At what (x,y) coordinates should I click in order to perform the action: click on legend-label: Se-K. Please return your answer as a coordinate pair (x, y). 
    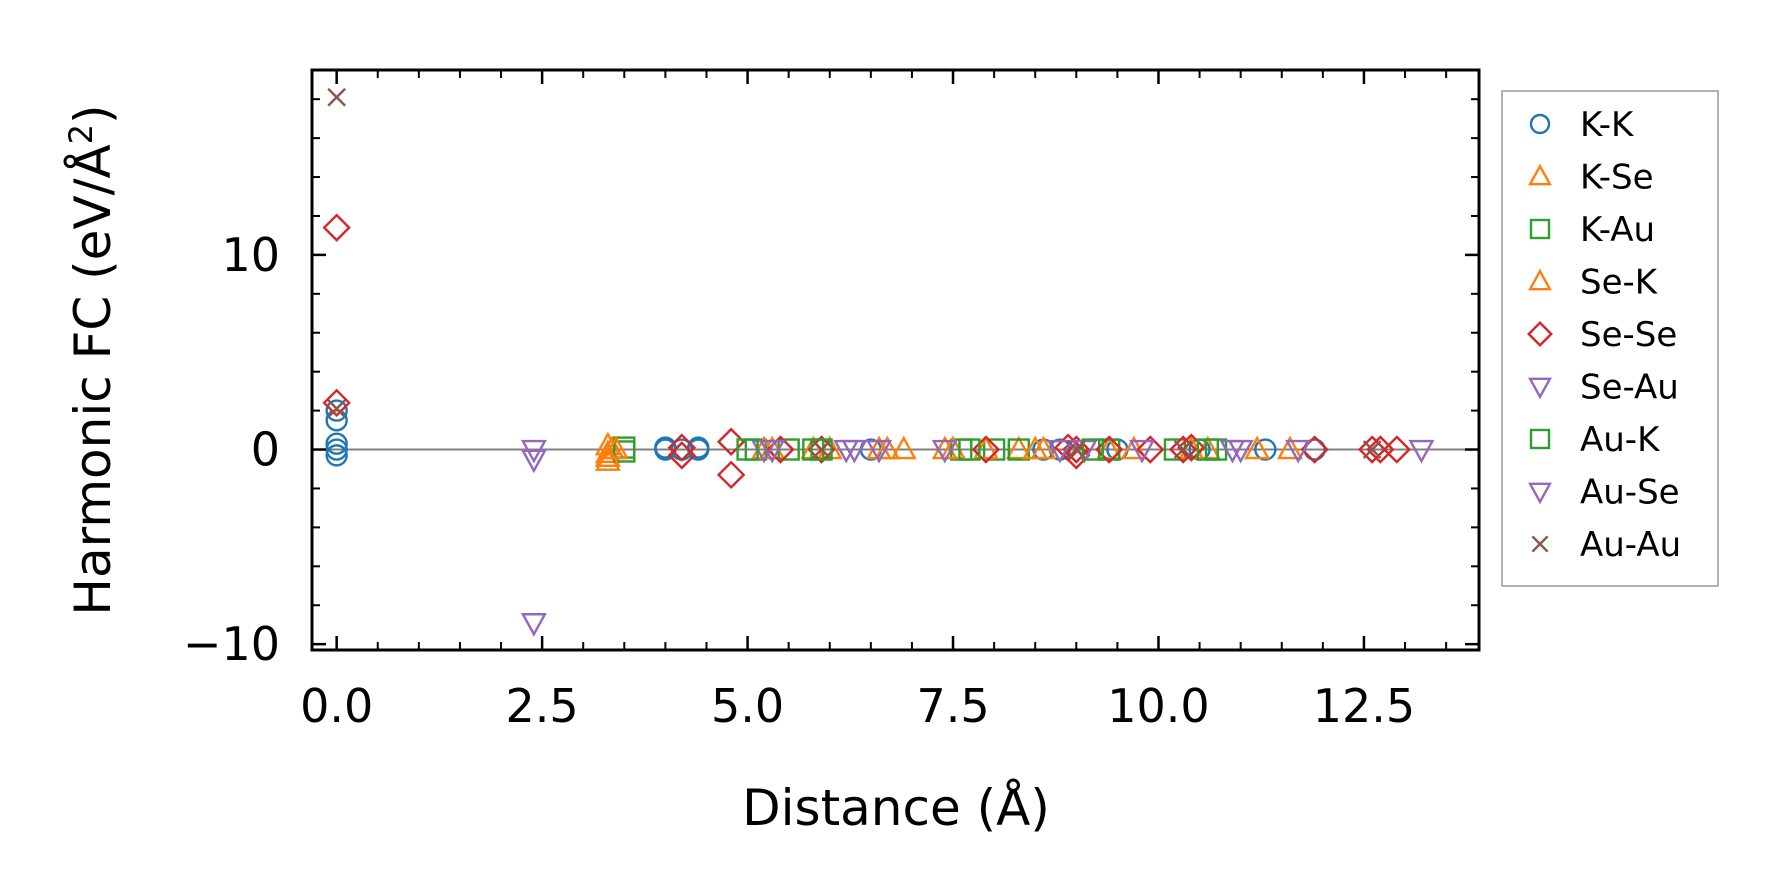
    Looking at the image, I should click on (1619, 283).